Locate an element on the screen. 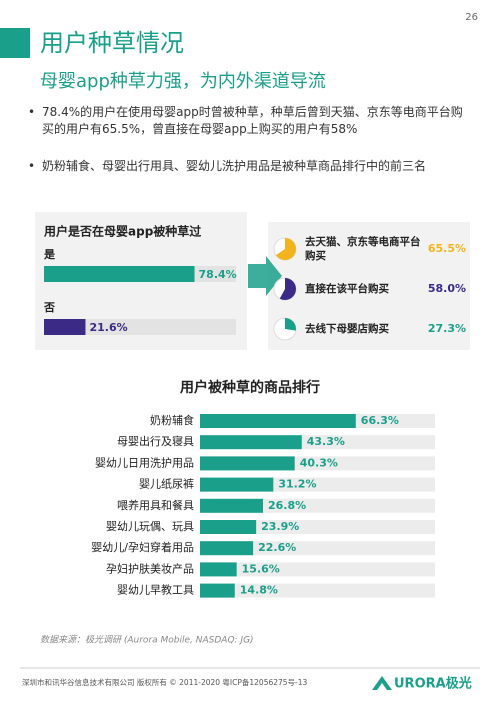 The height and width of the screenshot is (707, 500). value-label: 14.8% is located at coordinates (259, 590).